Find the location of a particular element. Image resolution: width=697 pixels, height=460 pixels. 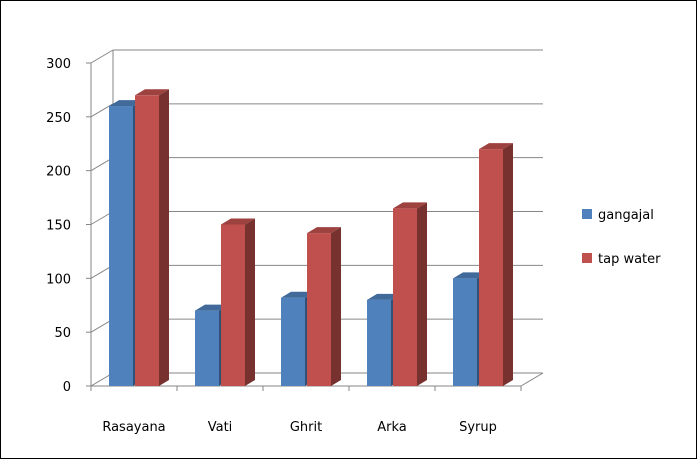

y-tick-label: 100 is located at coordinates (58, 279).